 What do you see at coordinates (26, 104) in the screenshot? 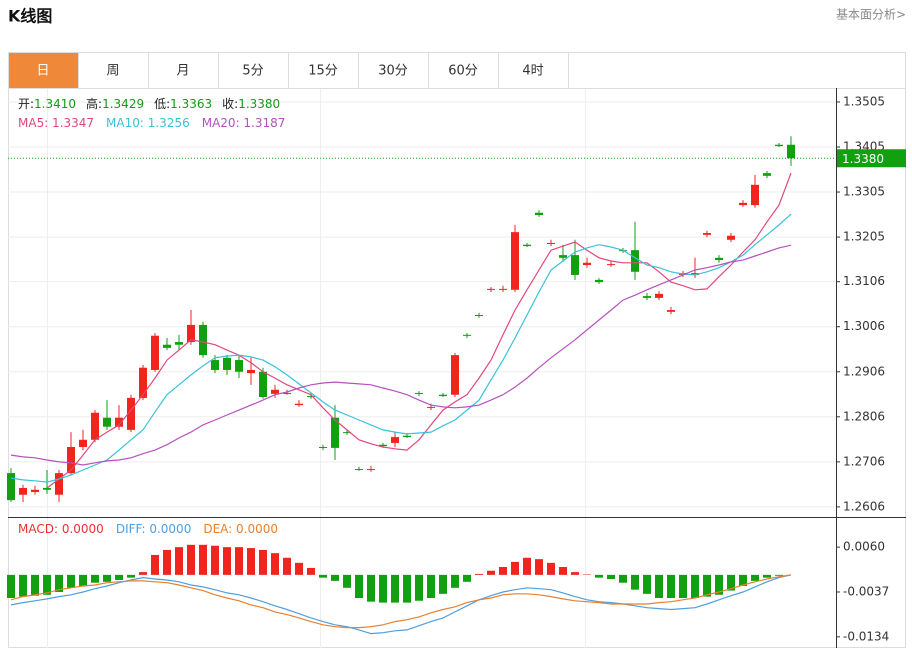
I see `info-label: 开:` at bounding box center [26, 104].